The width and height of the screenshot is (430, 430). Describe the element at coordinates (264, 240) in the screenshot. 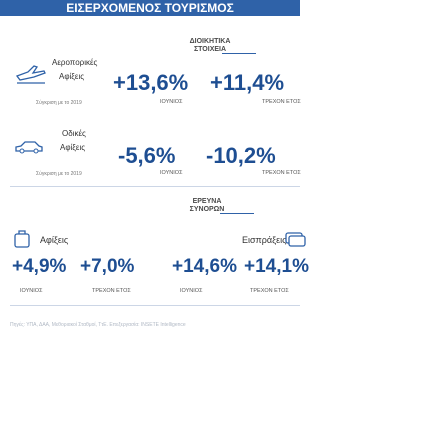

I see `row-label: Εισπράξεις` at that location.